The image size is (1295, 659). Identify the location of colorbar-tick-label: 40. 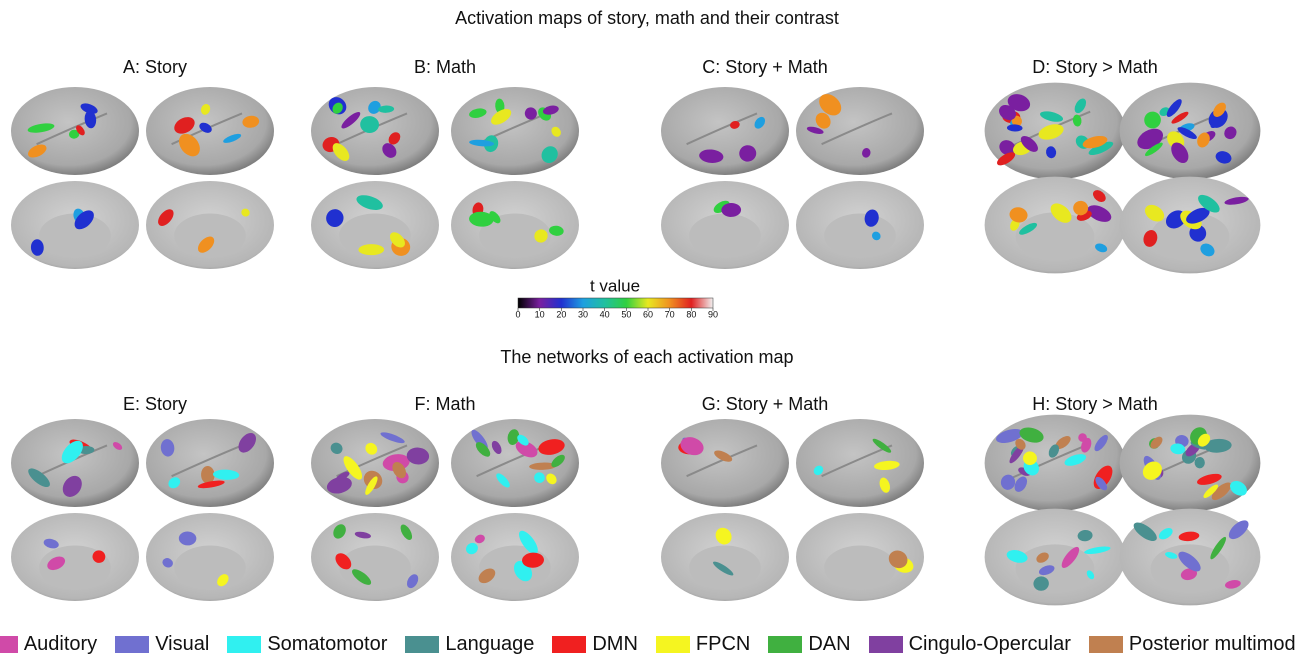
(605, 314).